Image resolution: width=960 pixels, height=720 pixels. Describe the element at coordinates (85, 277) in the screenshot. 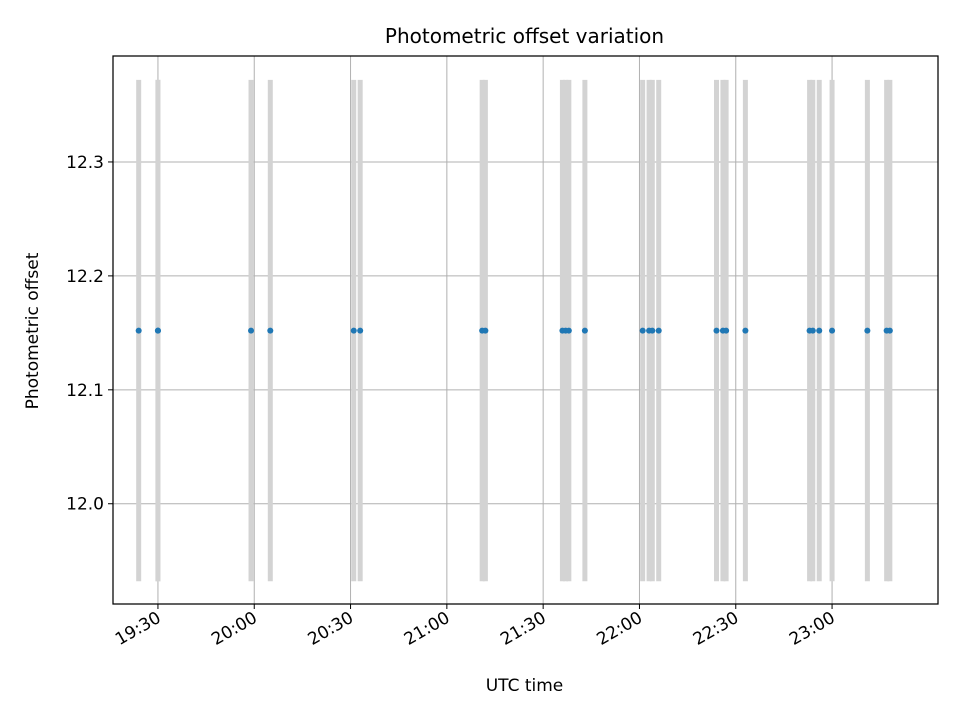

I see `y-tick-label: 12.2` at that location.